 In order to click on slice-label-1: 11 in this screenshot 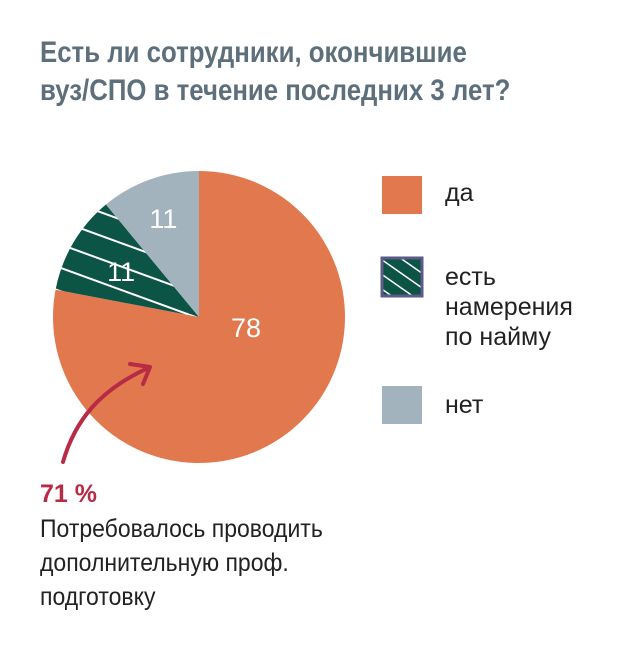, I will do `click(121, 272)`.